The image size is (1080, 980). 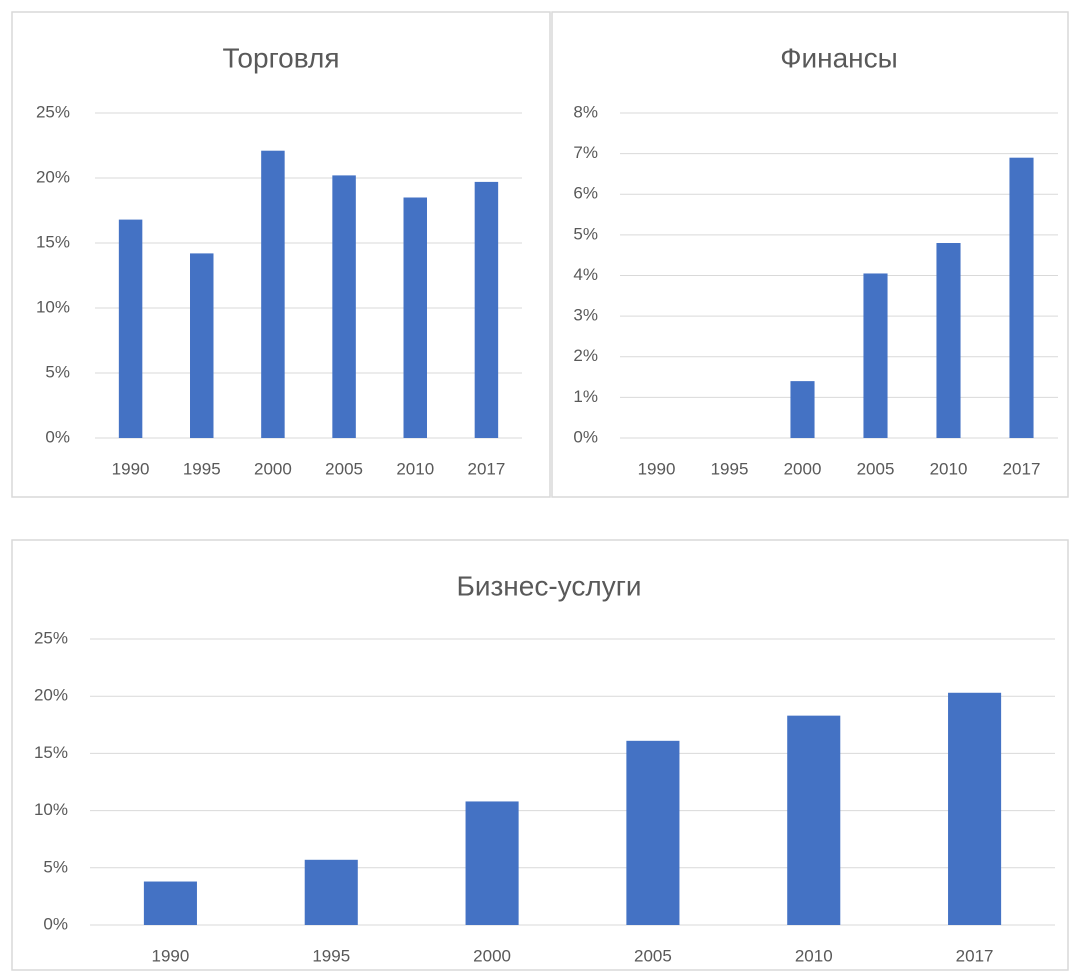 I want to click on chart-title: Торговля, so click(x=281, y=57).